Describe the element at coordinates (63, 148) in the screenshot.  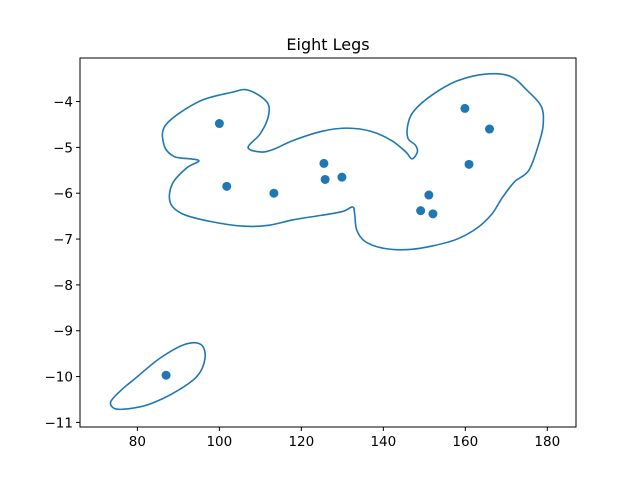
I see `y-tick-label: −5` at that location.